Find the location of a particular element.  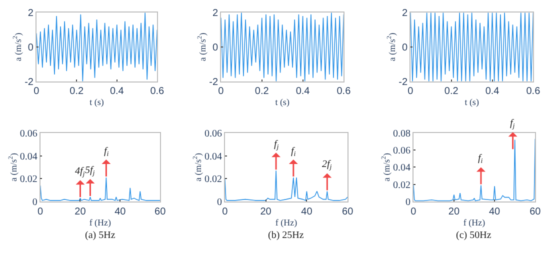

y-tick-label: 0.08 is located at coordinates (401, 134).